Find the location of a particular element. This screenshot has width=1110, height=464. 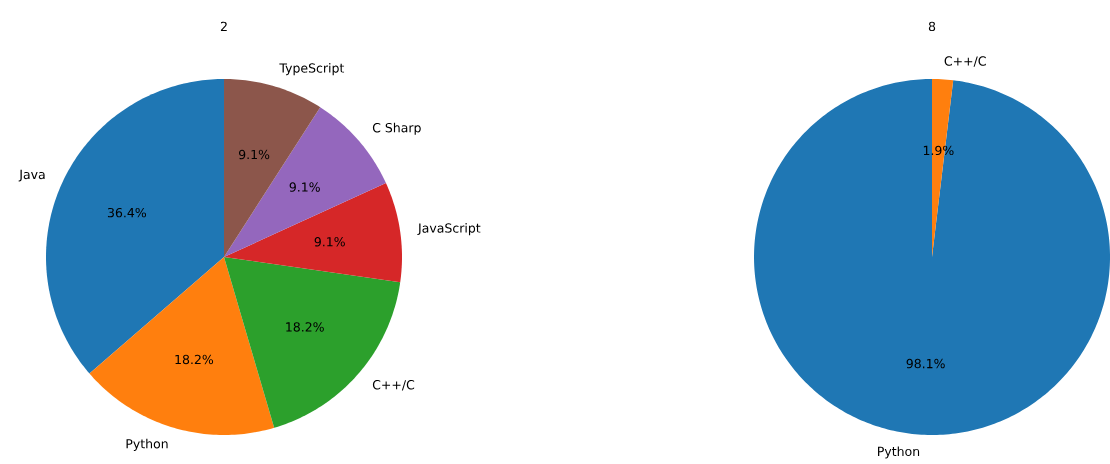

slice-label: TypeScript is located at coordinates (312, 69).